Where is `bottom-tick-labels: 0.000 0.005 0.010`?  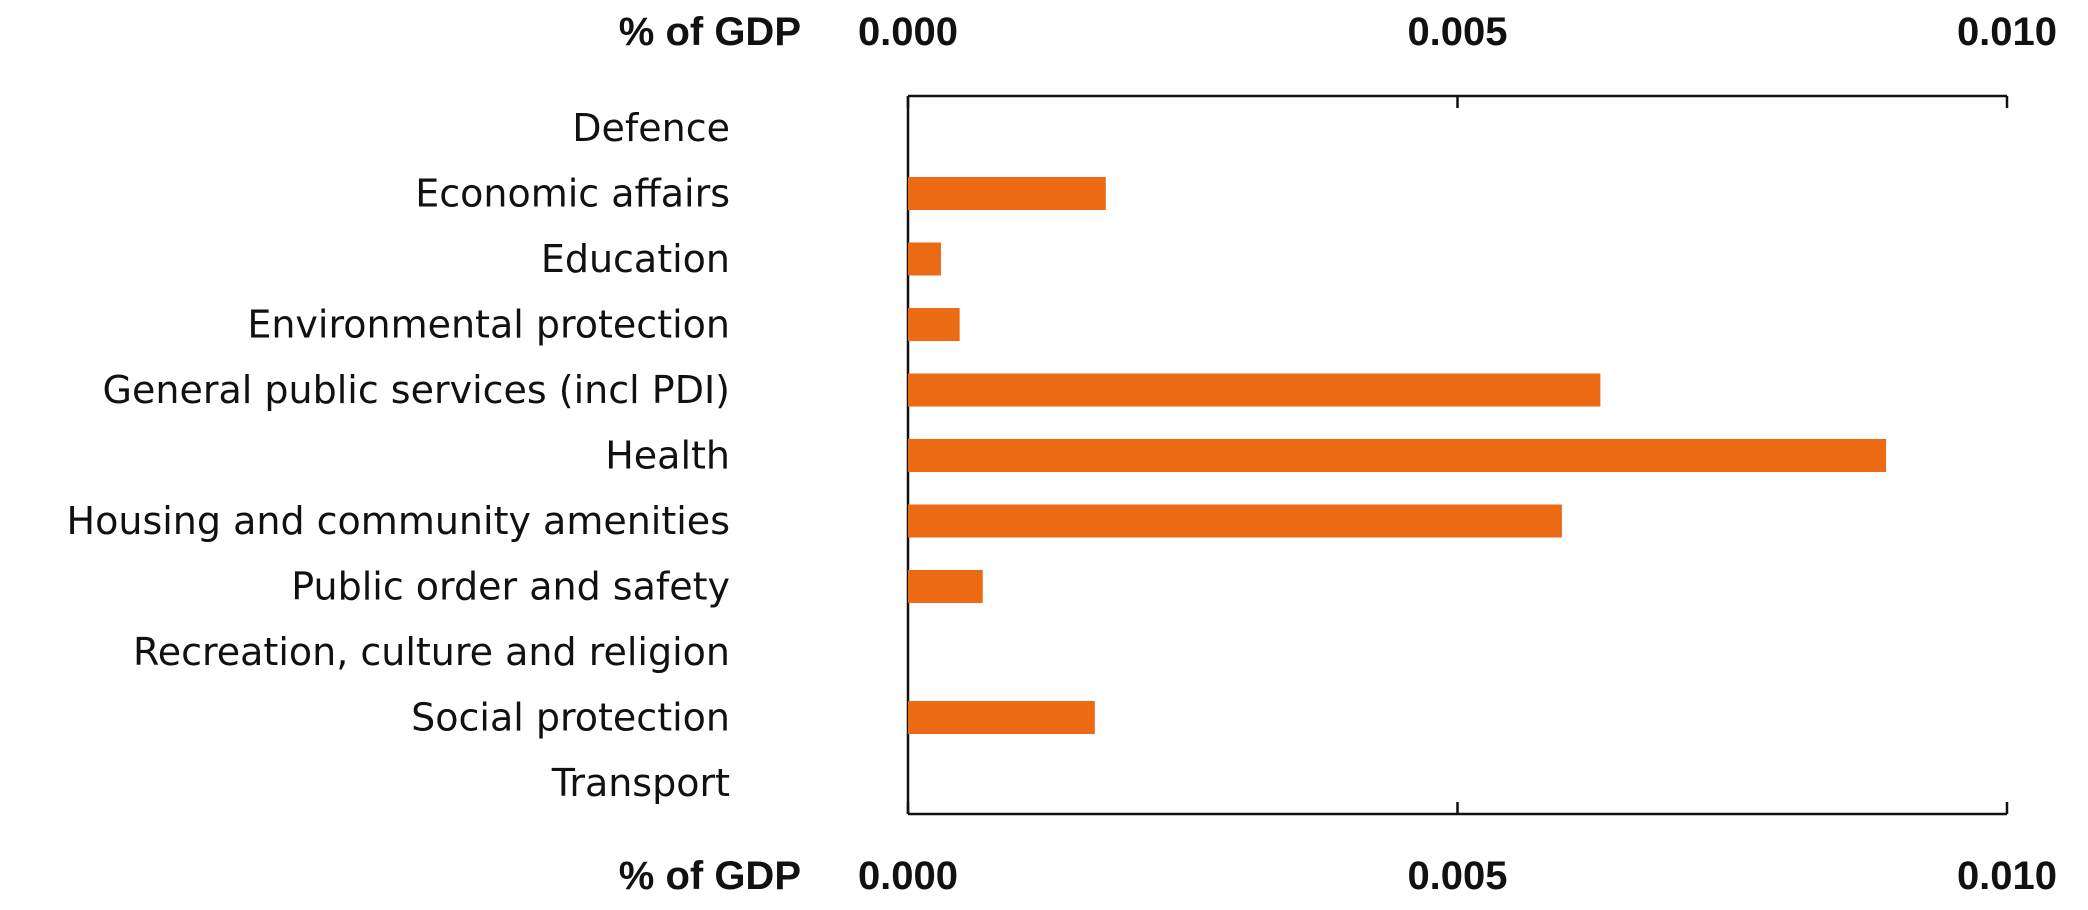
bottom-tick-labels: 0.000 0.005 0.010 is located at coordinates (1457, 876).